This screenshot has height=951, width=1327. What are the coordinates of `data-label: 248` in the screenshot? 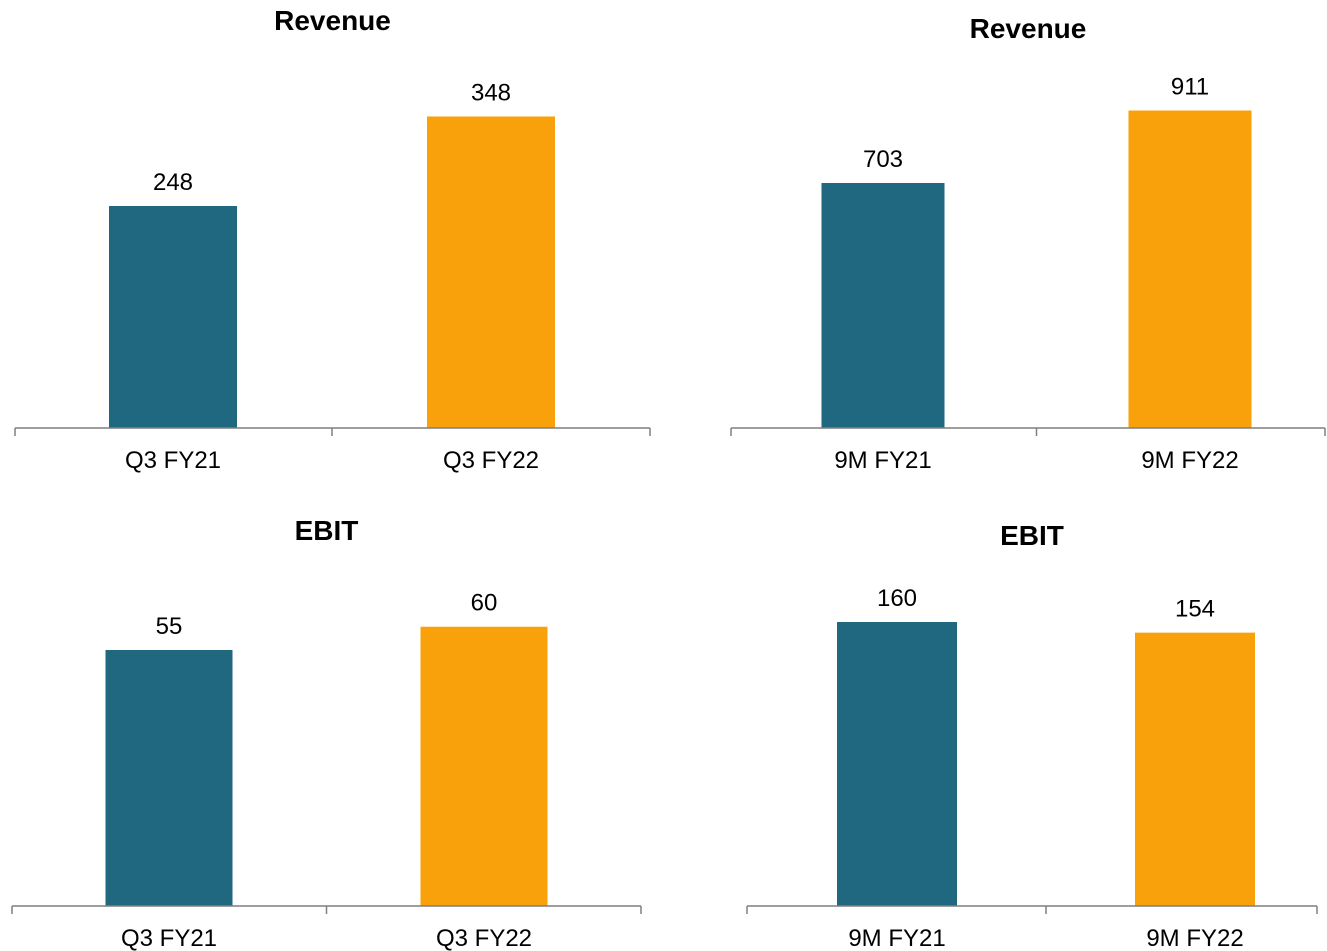 It's located at (173, 182).